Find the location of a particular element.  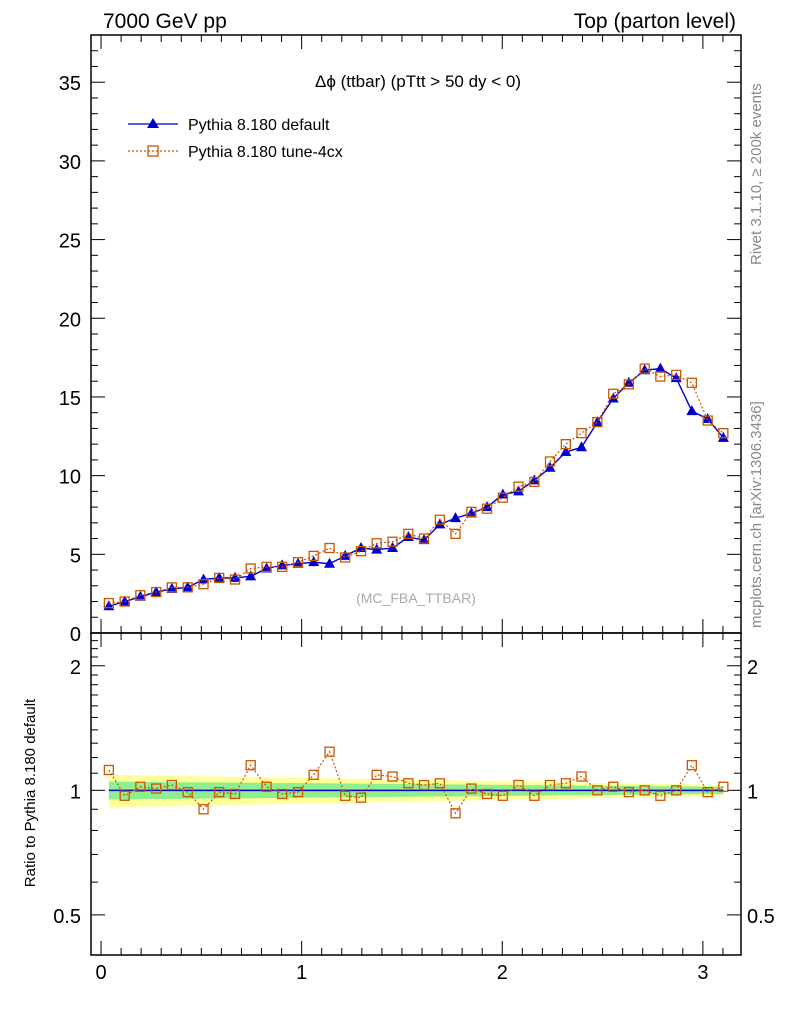

watermark: (MC_FBA_TTBAR) is located at coordinates (416, 598).